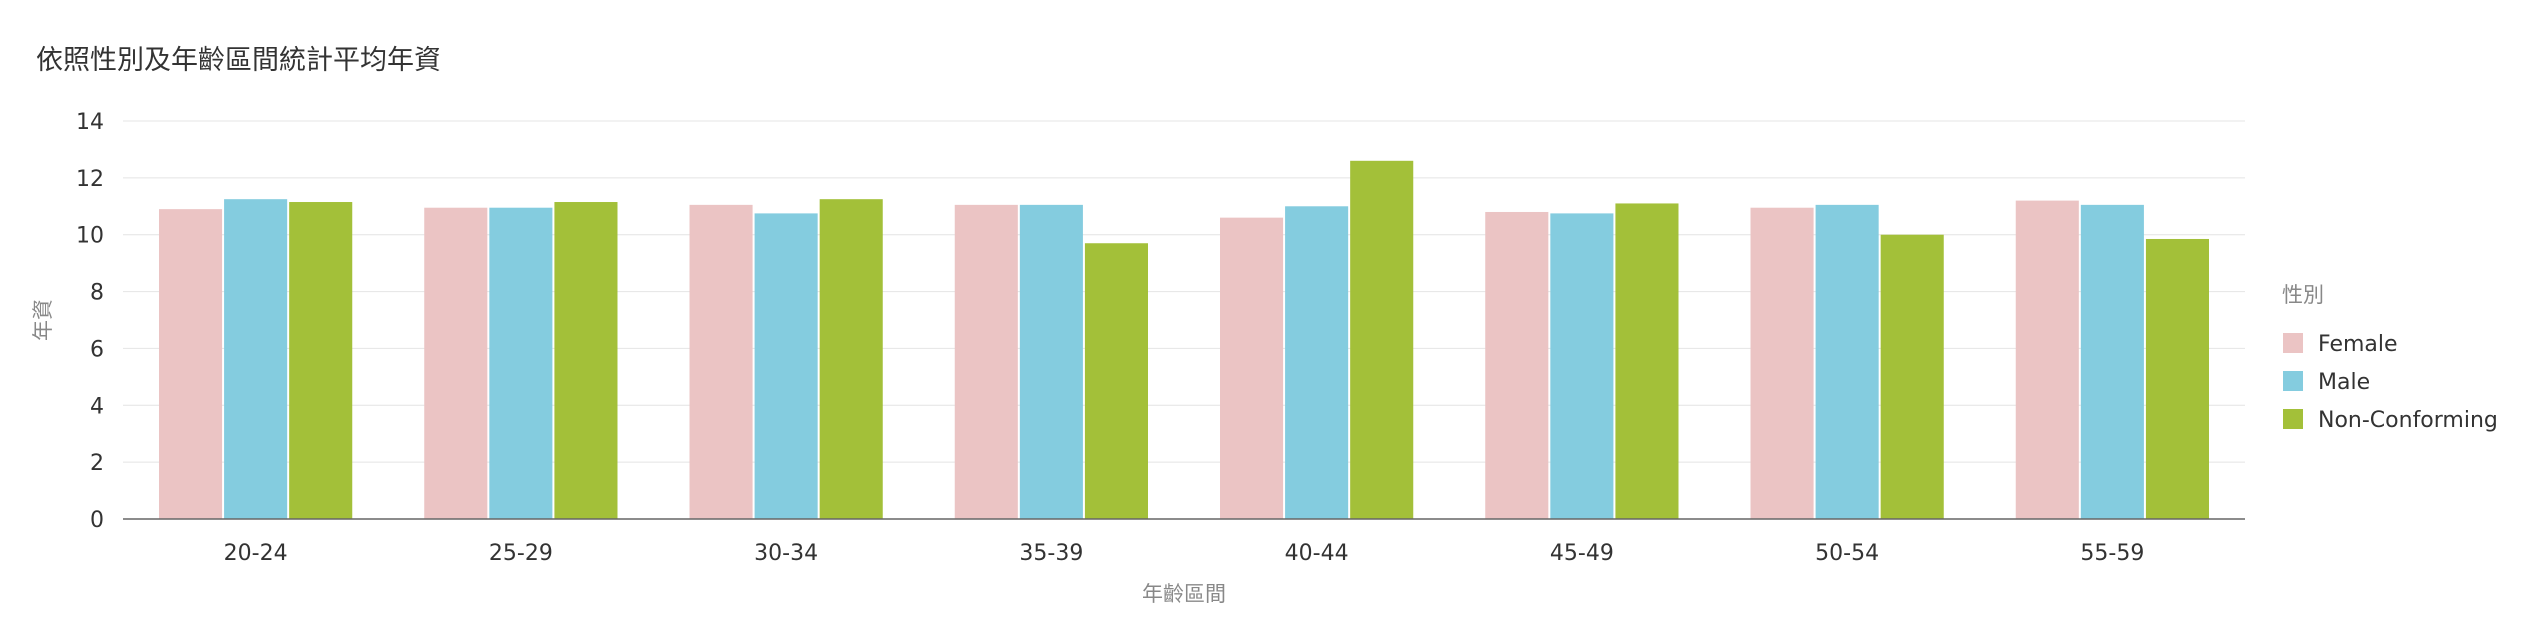 The height and width of the screenshot is (627, 2533). I want to click on x-tick-label: 55-59, so click(2112, 553).